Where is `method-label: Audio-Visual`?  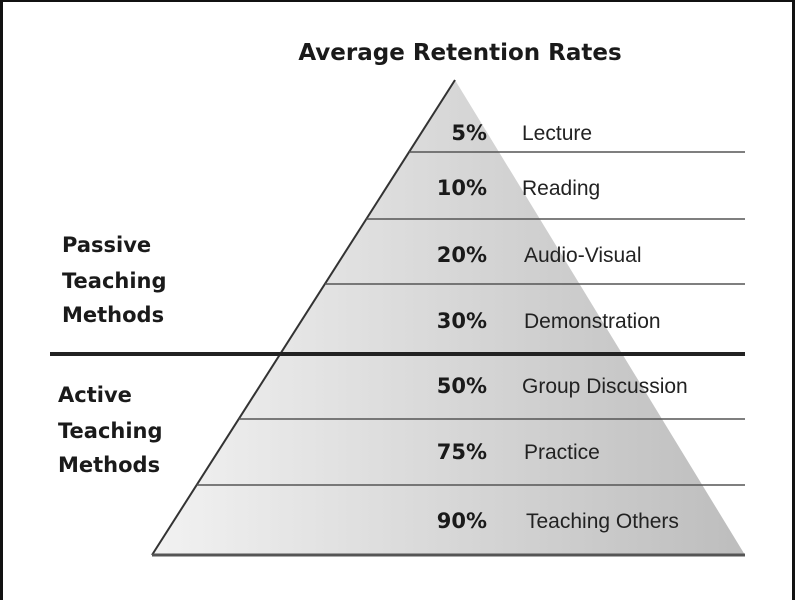
method-label: Audio-Visual is located at coordinates (583, 255).